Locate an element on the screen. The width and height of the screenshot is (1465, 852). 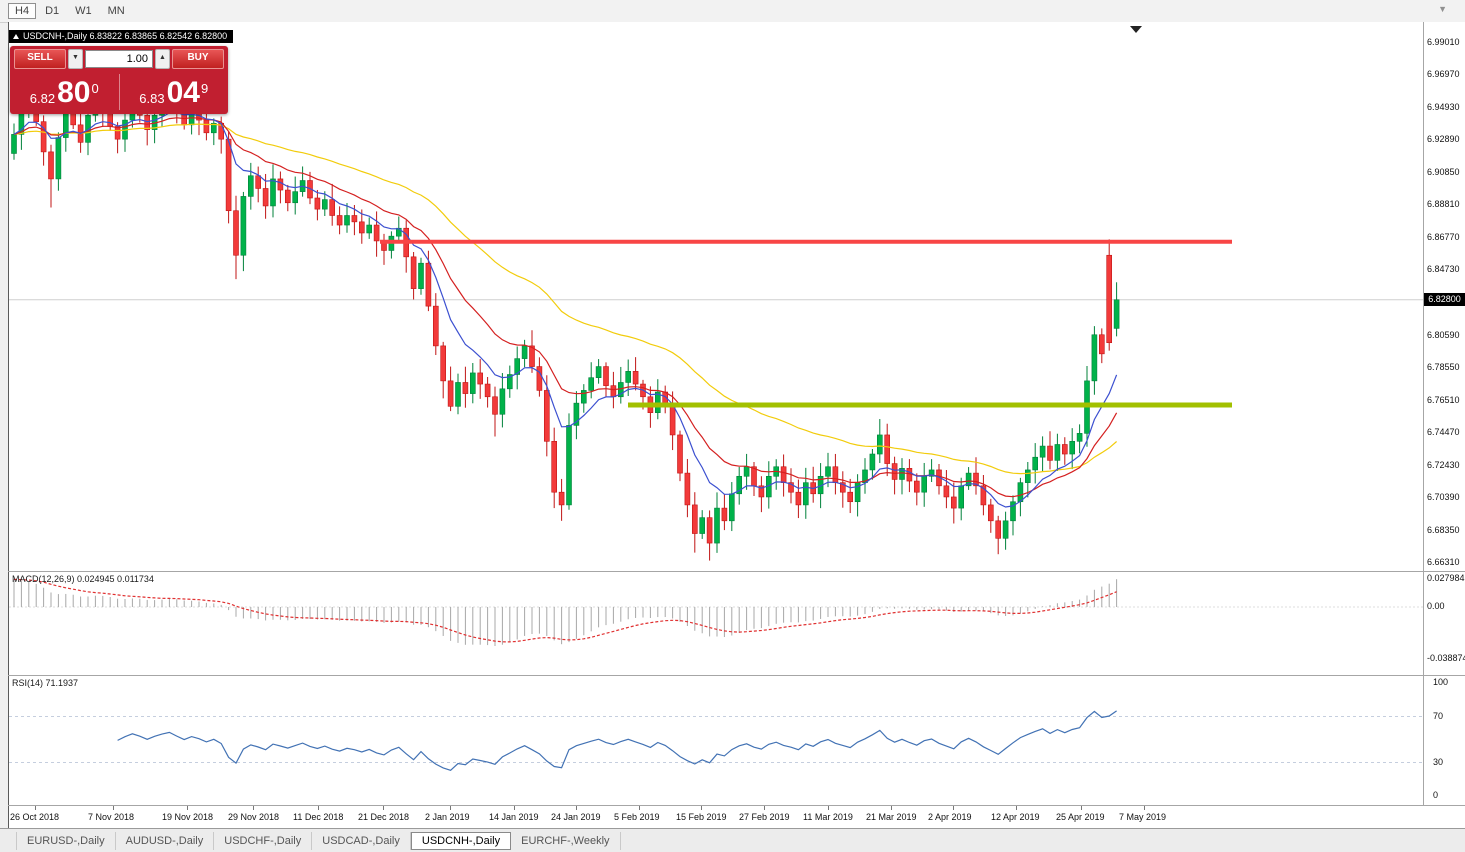
rsi-axis-label: 100 is located at coordinates (1441, 682).